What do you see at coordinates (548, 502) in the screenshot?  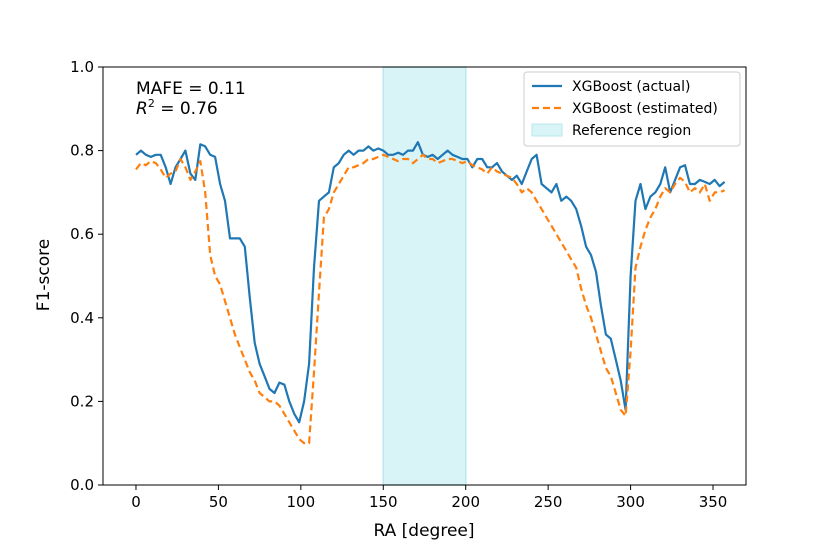 I see `x-tick-label: 250` at bounding box center [548, 502].